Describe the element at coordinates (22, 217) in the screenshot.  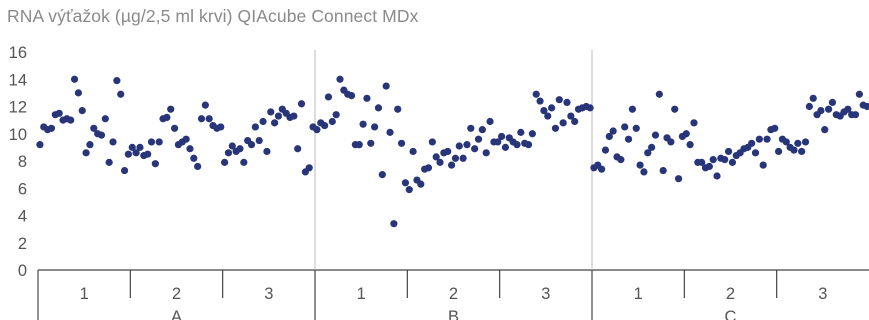
I see `y-tick-label: 4` at that location.